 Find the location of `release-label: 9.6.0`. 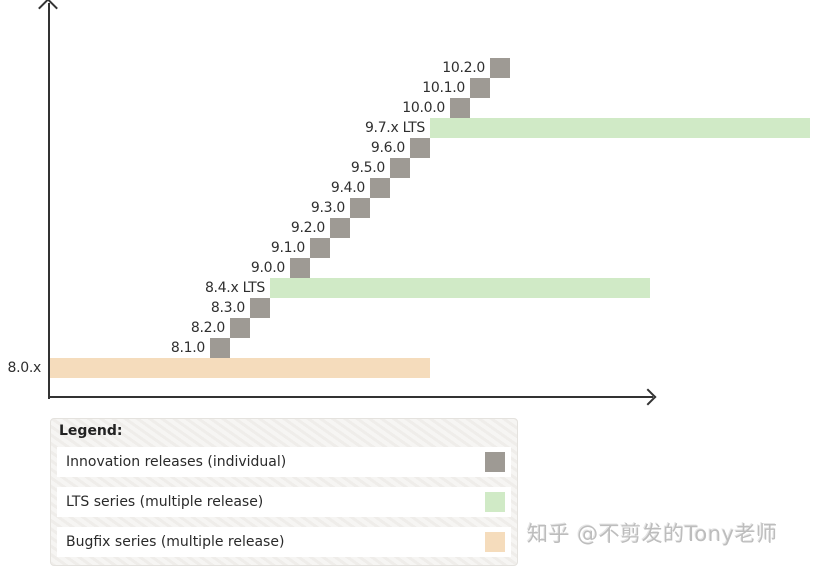

release-label: 9.6.0 is located at coordinates (387, 148).